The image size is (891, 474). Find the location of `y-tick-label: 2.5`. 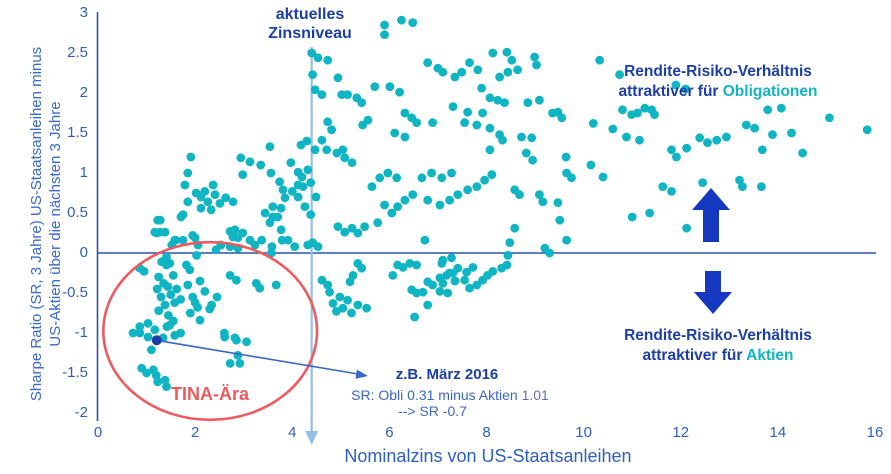

y-tick-label: 2.5 is located at coordinates (77, 52).